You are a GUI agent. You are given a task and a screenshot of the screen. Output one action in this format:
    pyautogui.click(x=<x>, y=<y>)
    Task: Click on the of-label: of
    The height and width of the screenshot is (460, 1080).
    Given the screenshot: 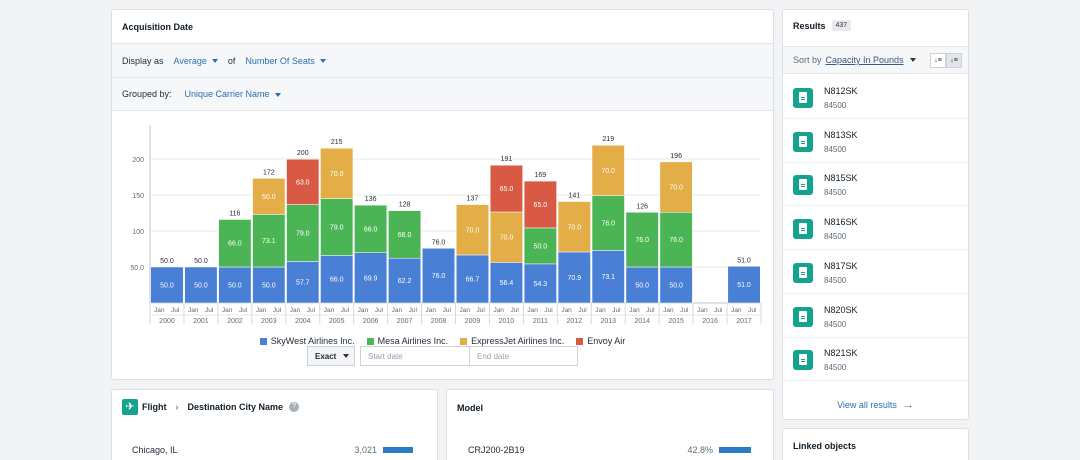 What is the action you would take?
    pyautogui.click(x=231, y=60)
    